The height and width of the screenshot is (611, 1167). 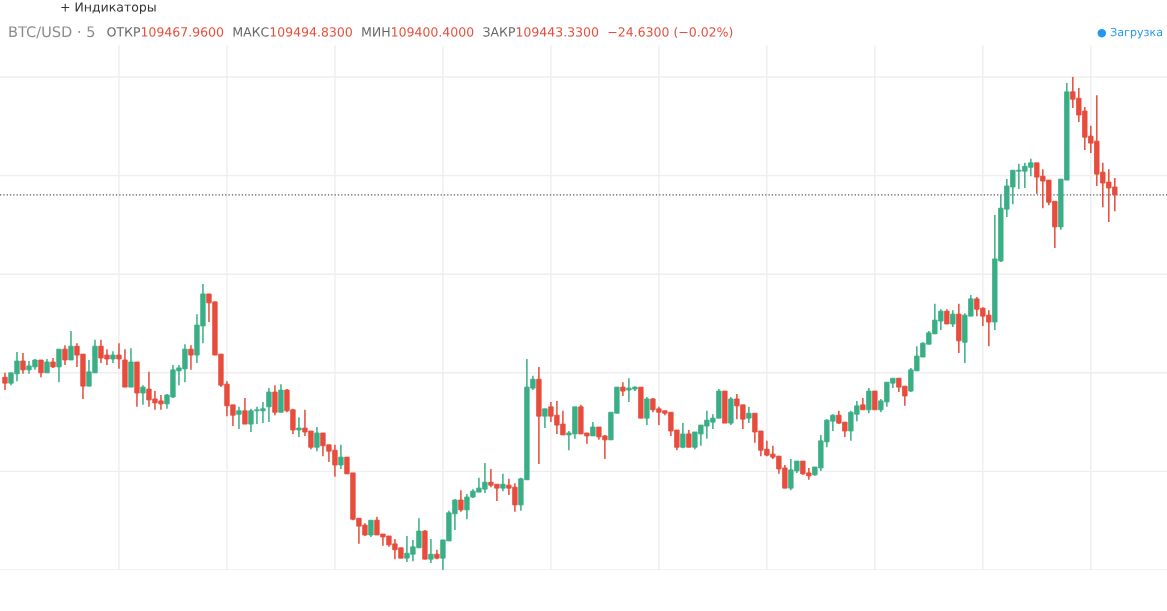 What do you see at coordinates (165, 32) in the screenshot?
I see `text: ОТКР109467.9600` at bounding box center [165, 32].